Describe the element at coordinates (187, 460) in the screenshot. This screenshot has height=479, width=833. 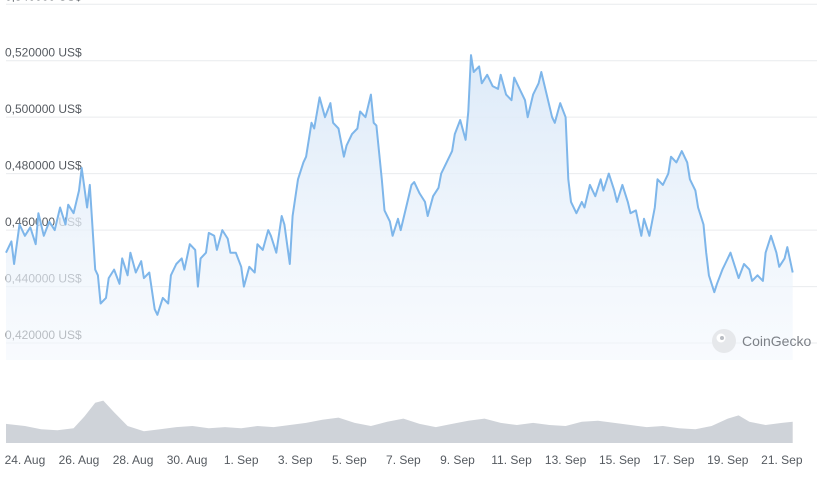
I see `x-tick-label: 30. Aug` at that location.